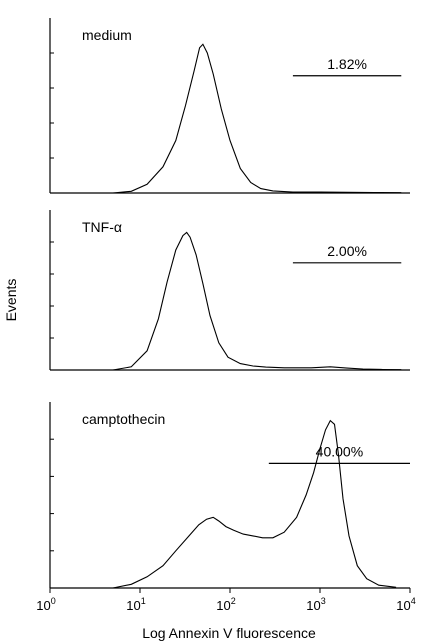 The width and height of the screenshot is (426, 644). I want to click on x-tick-label: 10⁰, so click(45, 604).